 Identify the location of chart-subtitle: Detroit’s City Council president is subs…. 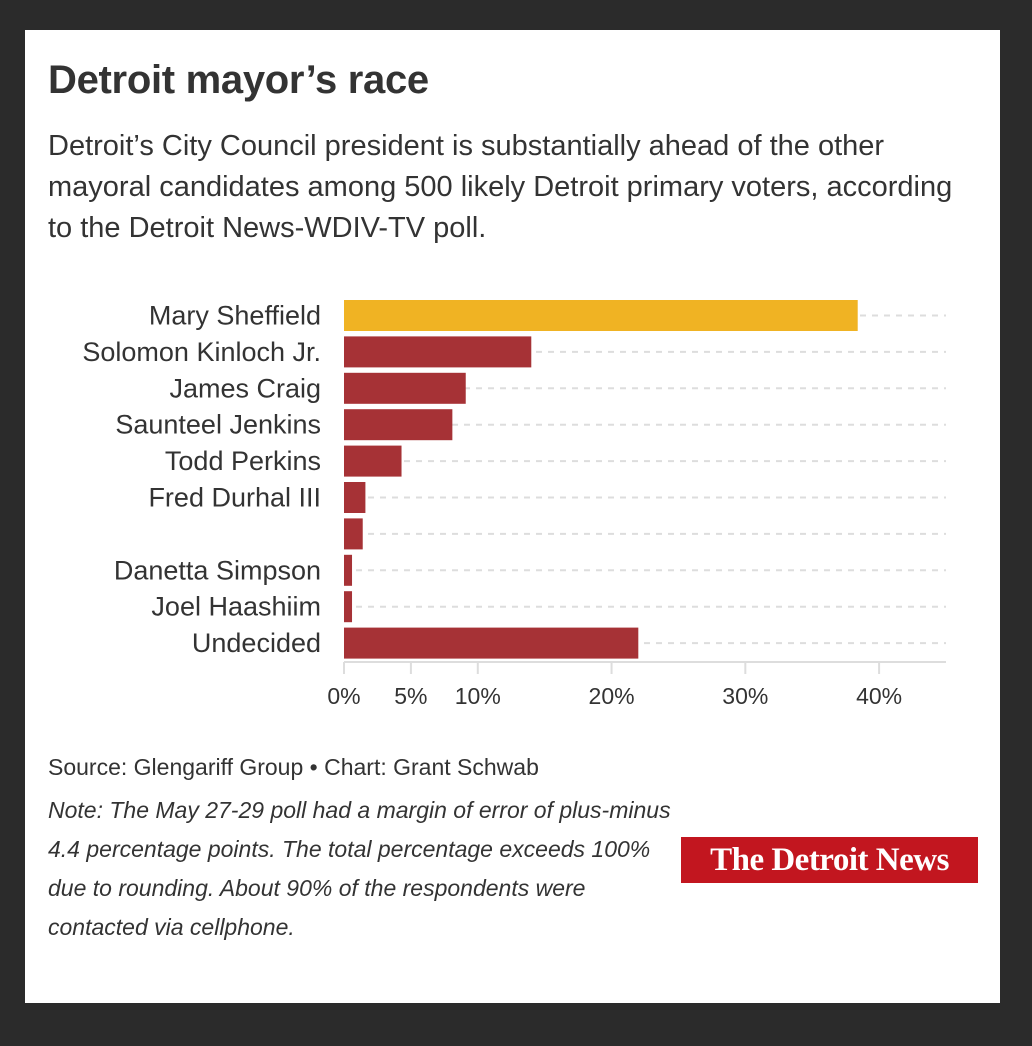
(500, 187).